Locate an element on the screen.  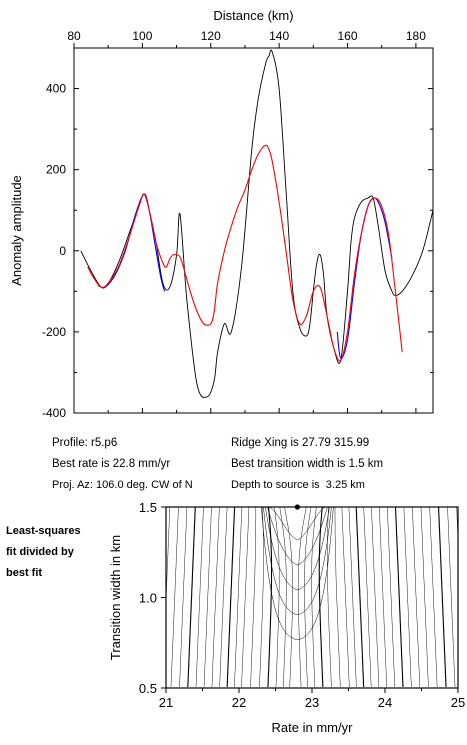
x-tick-label: 180 is located at coordinates (416, 36).